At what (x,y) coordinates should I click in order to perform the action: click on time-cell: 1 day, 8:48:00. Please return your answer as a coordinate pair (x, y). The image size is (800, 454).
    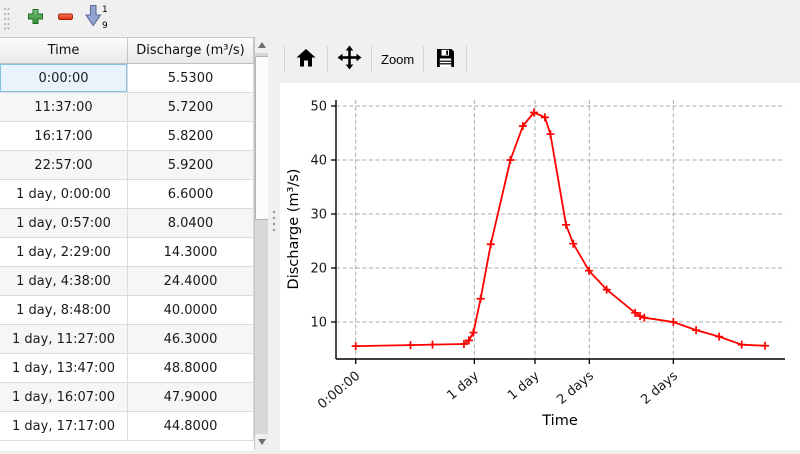
    Looking at the image, I should click on (64, 310).